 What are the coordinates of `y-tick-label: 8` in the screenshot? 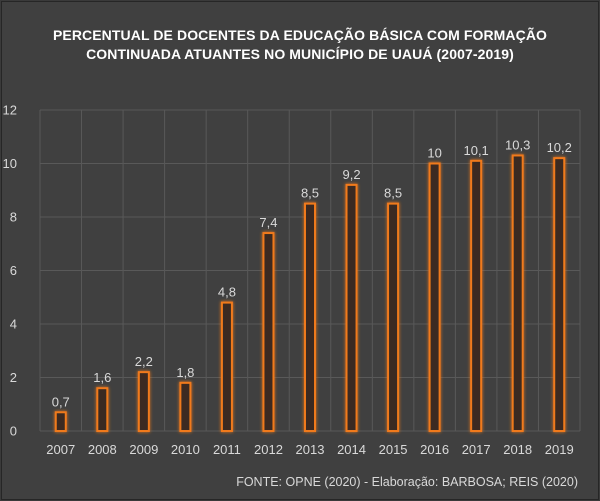 It's located at (13, 217).